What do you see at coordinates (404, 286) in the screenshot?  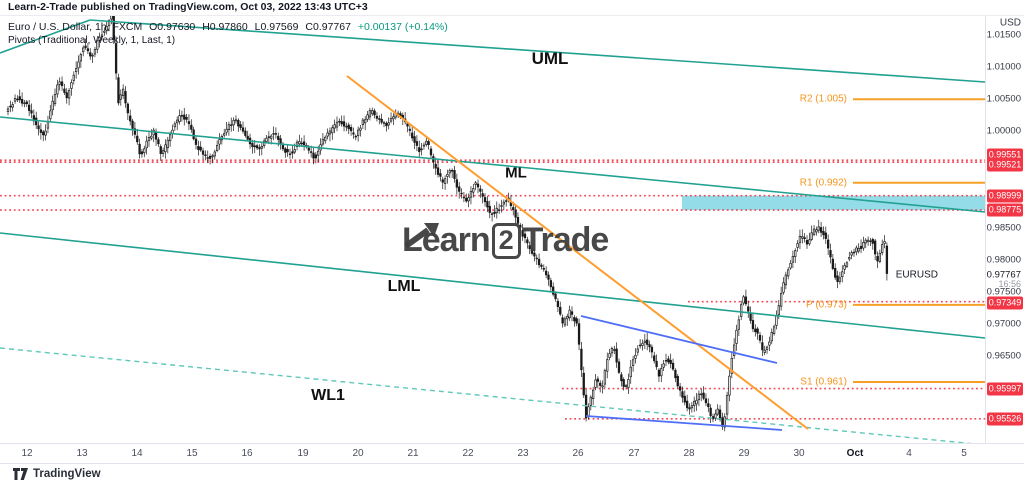 I see `line-label-lml: LML` at bounding box center [404, 286].